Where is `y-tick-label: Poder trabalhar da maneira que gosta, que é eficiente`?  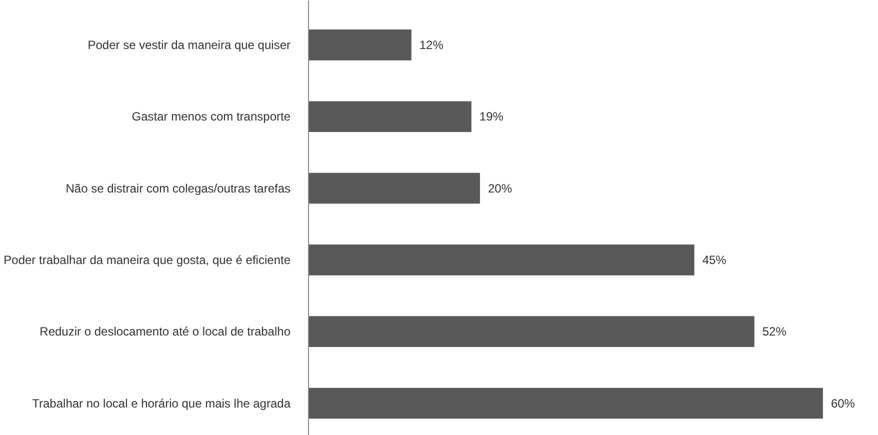
y-tick-label: Poder trabalhar da maneira que gosta, que é eficiente is located at coordinates (147, 259).